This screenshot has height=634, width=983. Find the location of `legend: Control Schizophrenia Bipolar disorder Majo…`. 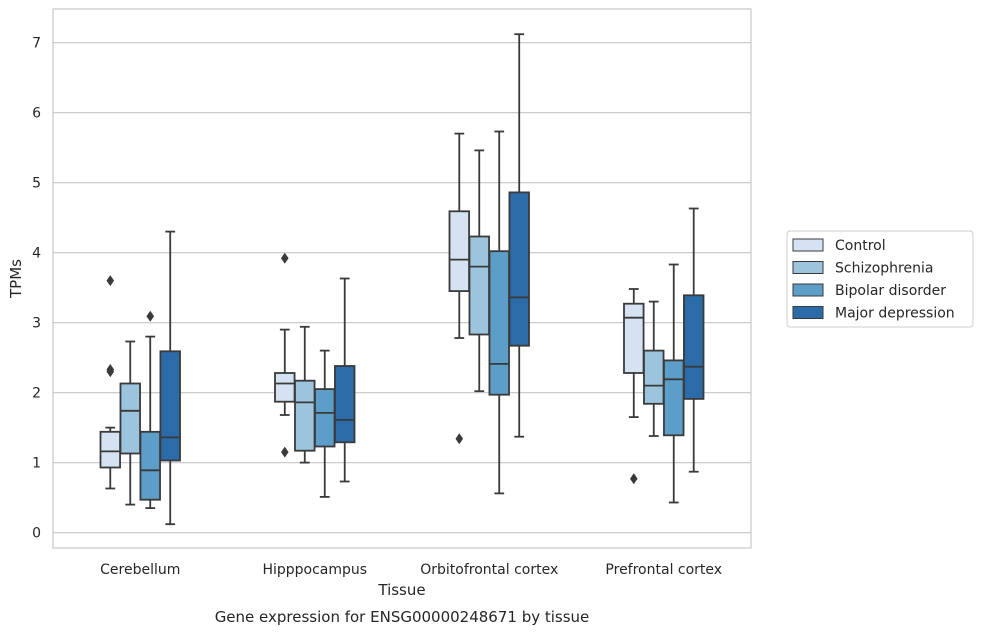

legend: Control Schizophrenia Bipolar disorder Majo… is located at coordinates (880, 279).